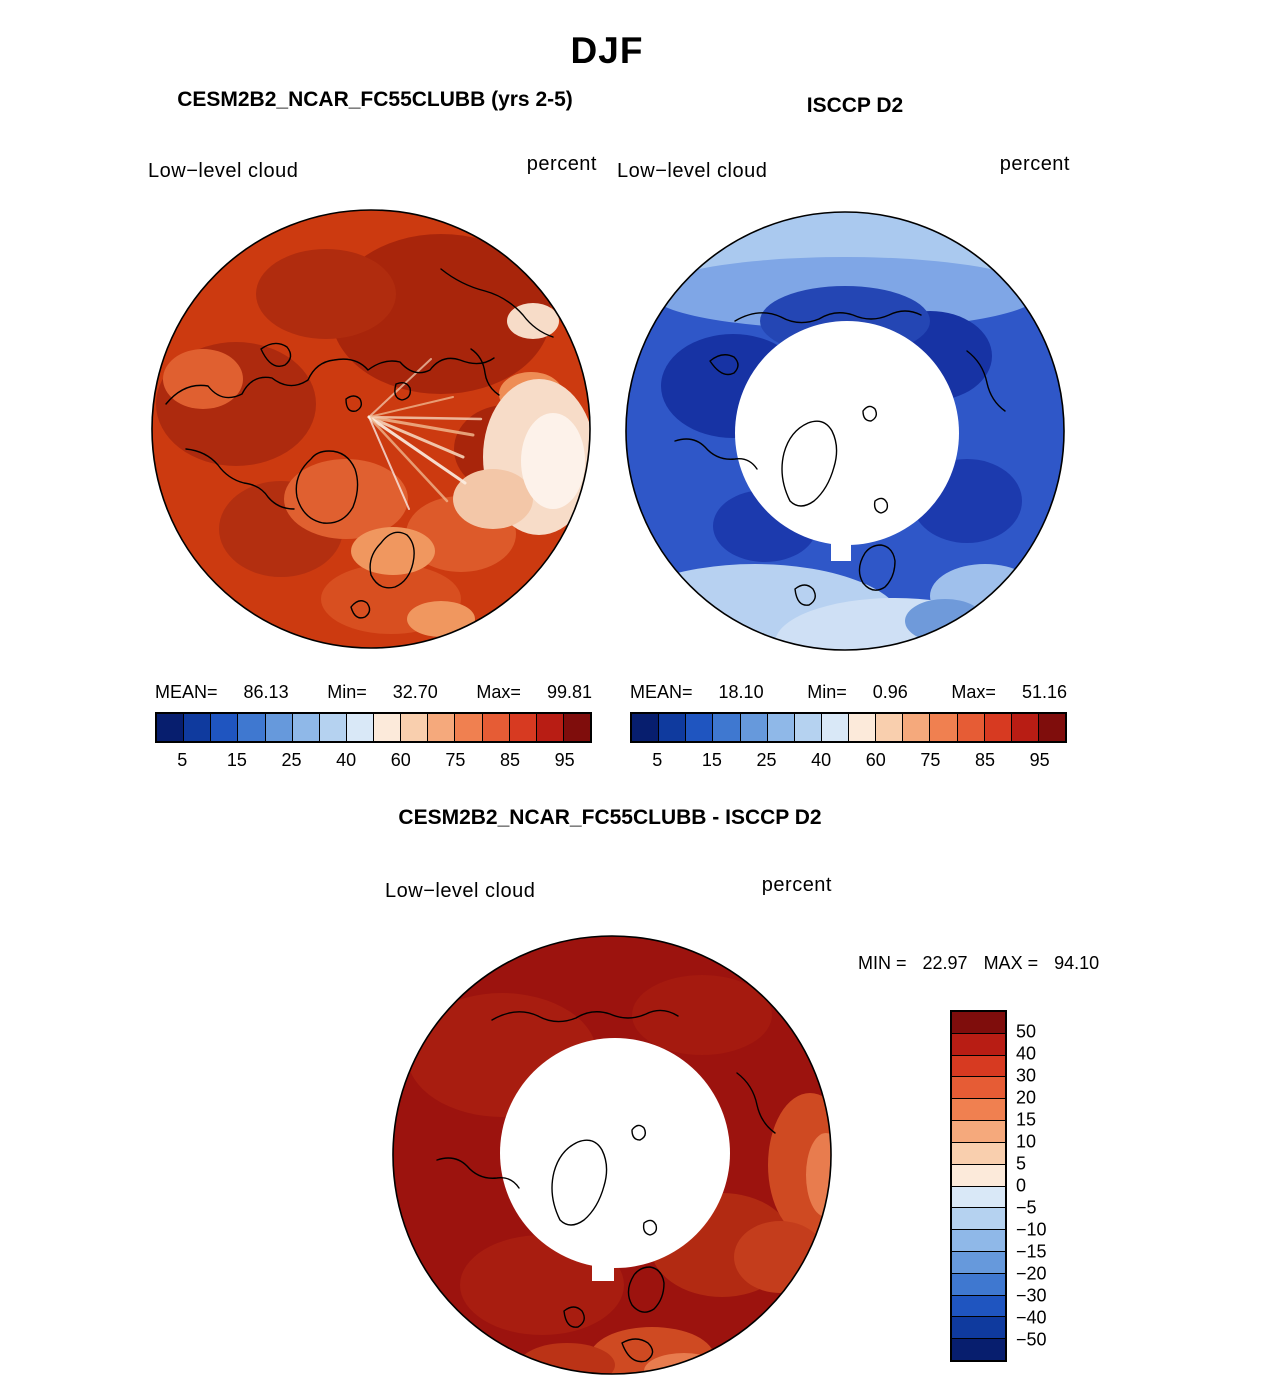 The image size is (1285, 1385). Describe the element at coordinates (347, 692) in the screenshot. I see `model-min-label: Min=` at that location.